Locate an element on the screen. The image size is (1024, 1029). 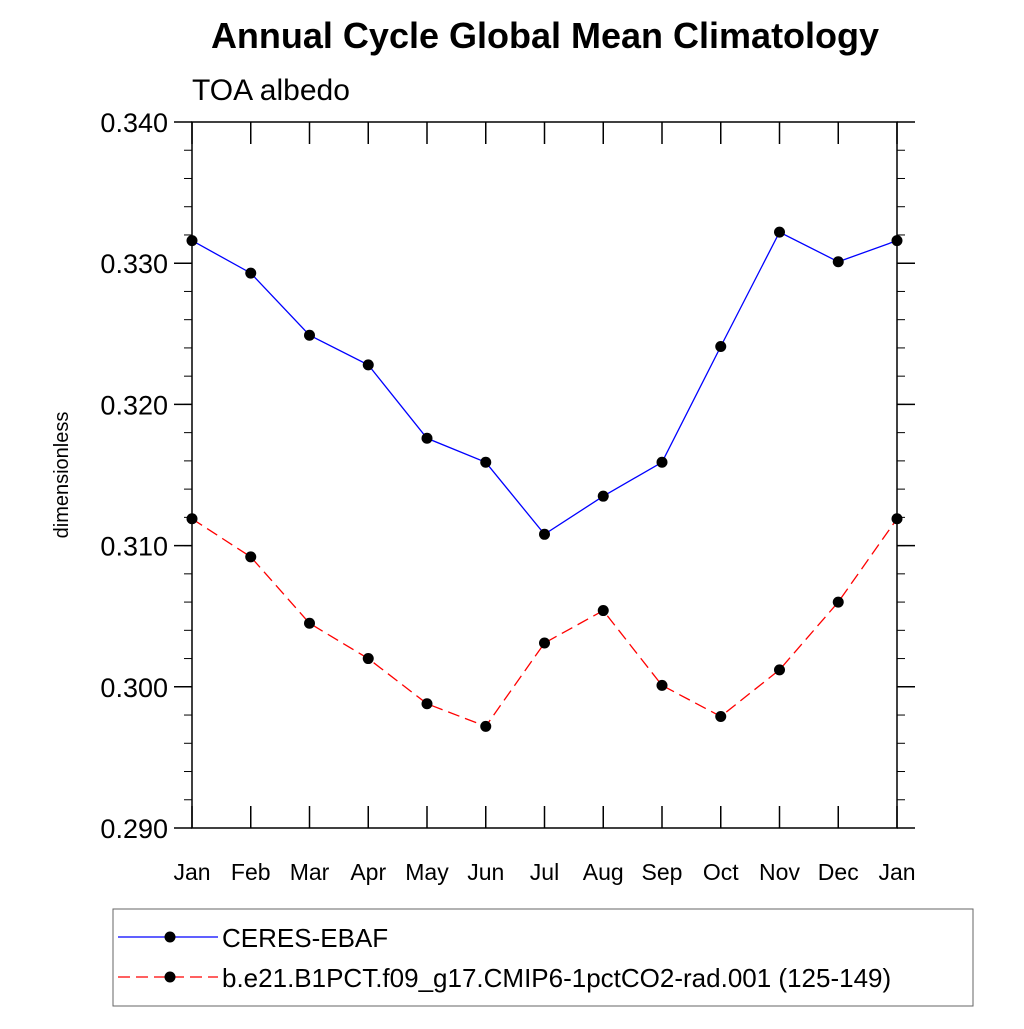
x-tick-label: Sep is located at coordinates (662, 872).